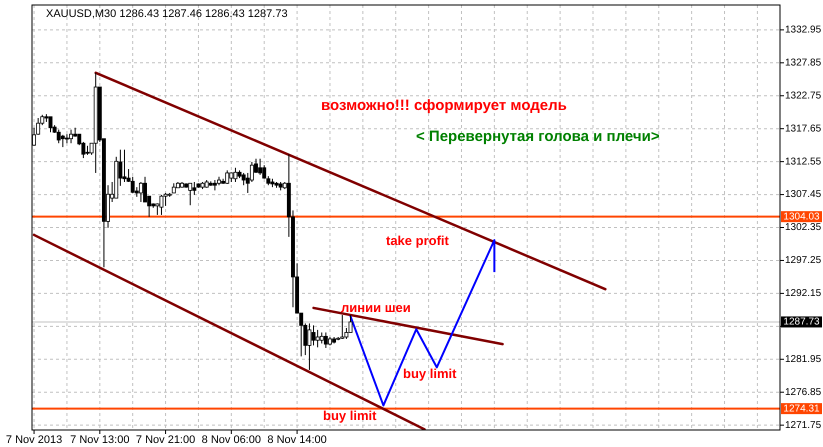  What do you see at coordinates (803, 359) in the screenshot?
I see `y-tick-label: 1281.95` at bounding box center [803, 359].